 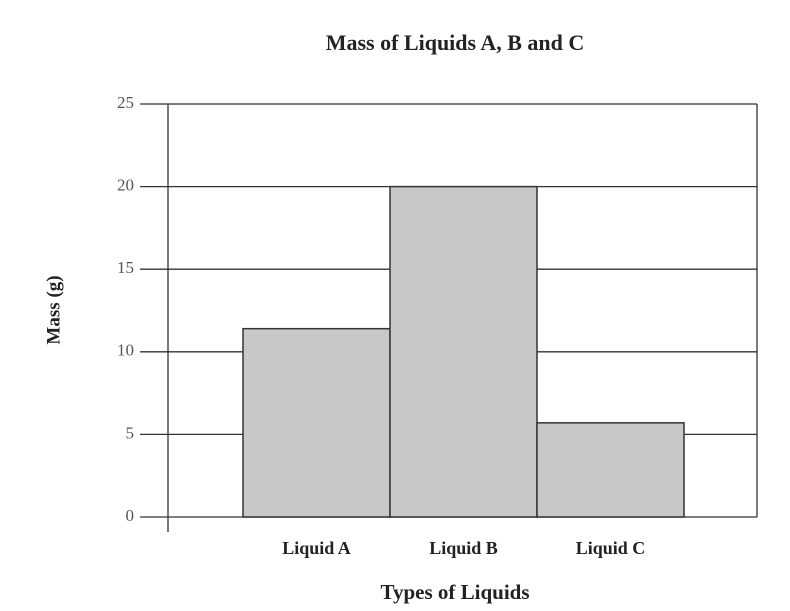 I want to click on y-tick-label: 20, so click(x=125, y=185).